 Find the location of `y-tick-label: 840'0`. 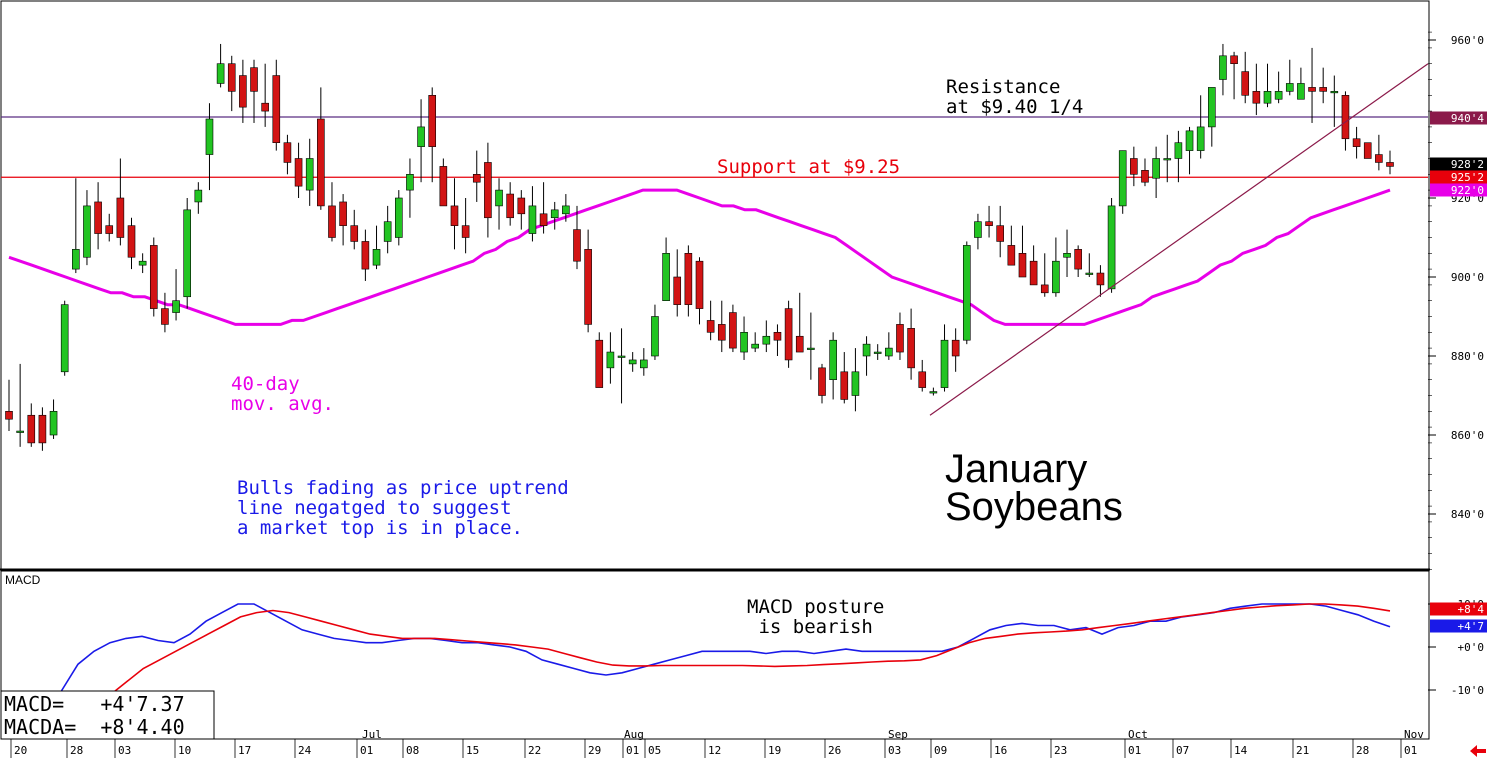

y-tick-label: 840'0 is located at coordinates (1467, 514).